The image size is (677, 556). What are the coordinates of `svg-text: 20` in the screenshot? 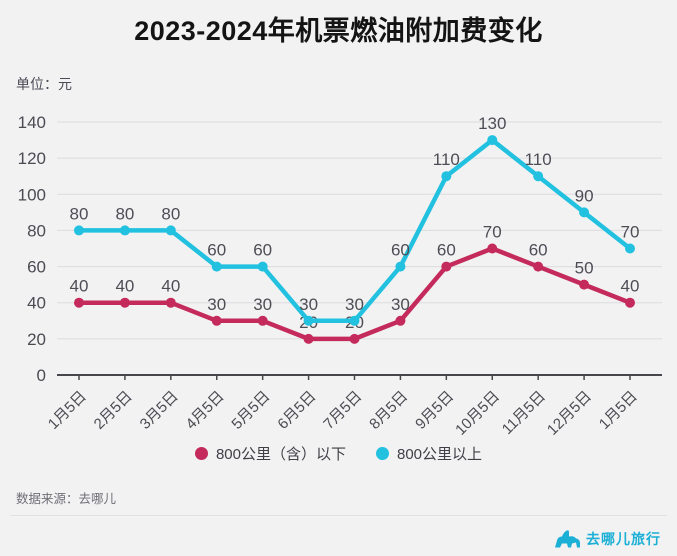 It's located at (36, 339).